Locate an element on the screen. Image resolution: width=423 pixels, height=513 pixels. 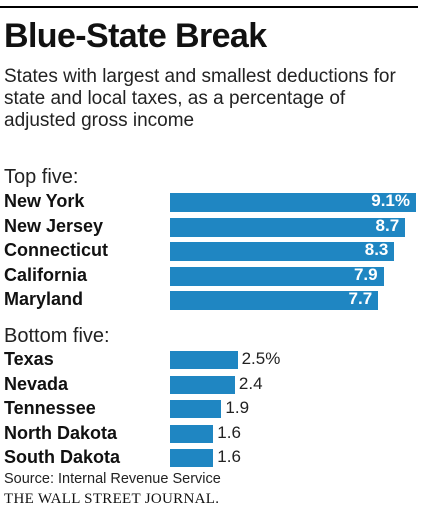
bar-row: California 7.9 is located at coordinates (211, 275).